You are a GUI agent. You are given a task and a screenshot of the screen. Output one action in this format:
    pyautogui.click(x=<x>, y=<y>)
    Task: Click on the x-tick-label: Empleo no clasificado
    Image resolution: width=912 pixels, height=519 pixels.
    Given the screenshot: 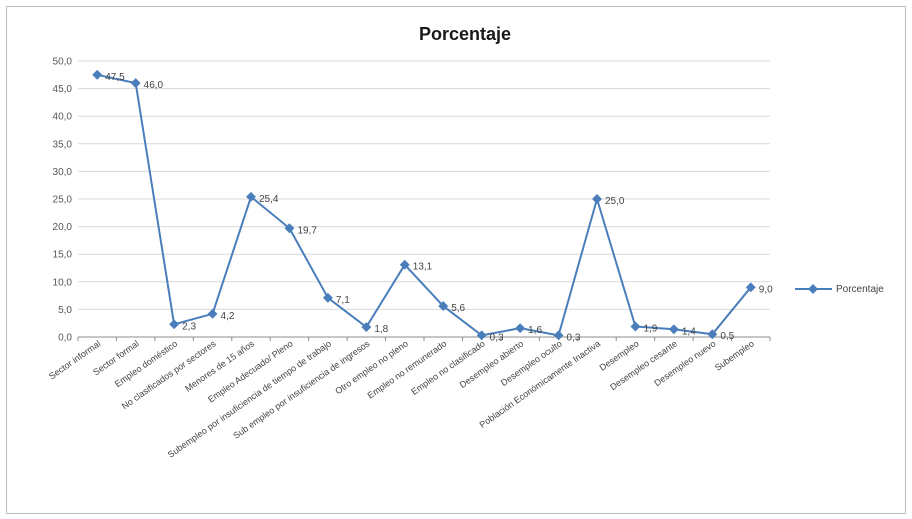 What is the action you would take?
    pyautogui.click(x=447, y=367)
    